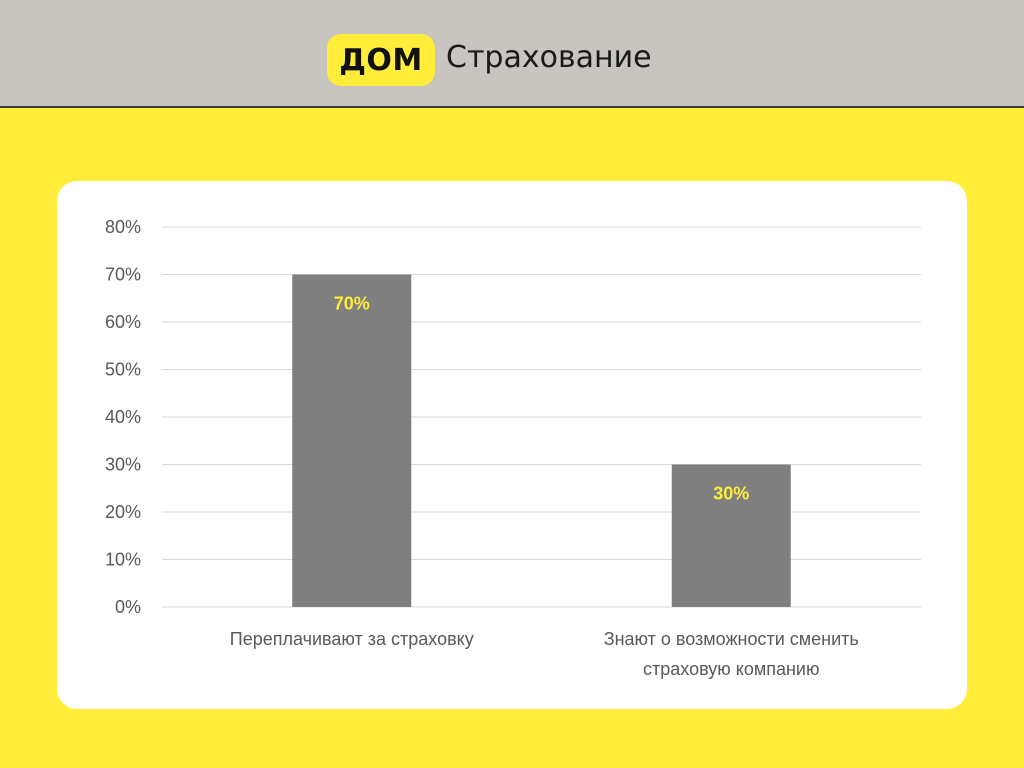  Describe the element at coordinates (123, 465) in the screenshot. I see `y-tick-label: 30%` at that location.